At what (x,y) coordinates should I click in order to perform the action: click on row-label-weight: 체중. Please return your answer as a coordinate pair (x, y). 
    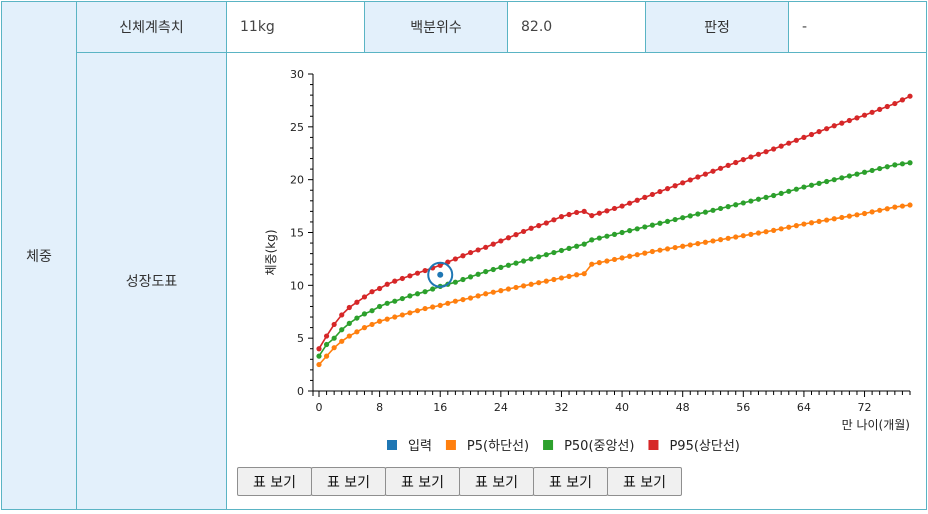
    Looking at the image, I should click on (39, 255).